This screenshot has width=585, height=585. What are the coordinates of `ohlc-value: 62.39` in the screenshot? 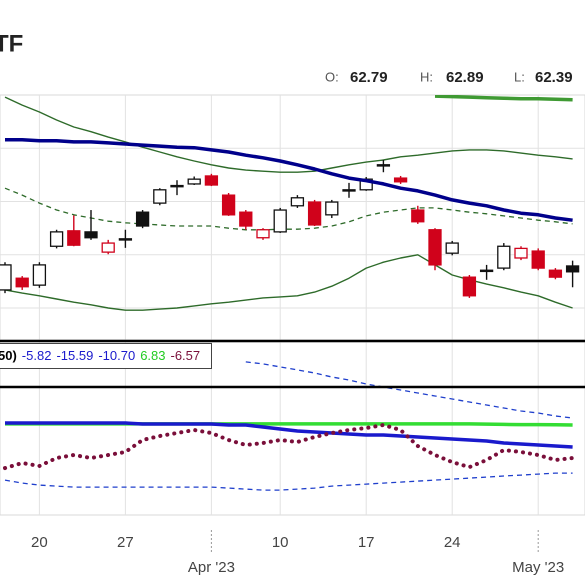 It's located at (554, 77).